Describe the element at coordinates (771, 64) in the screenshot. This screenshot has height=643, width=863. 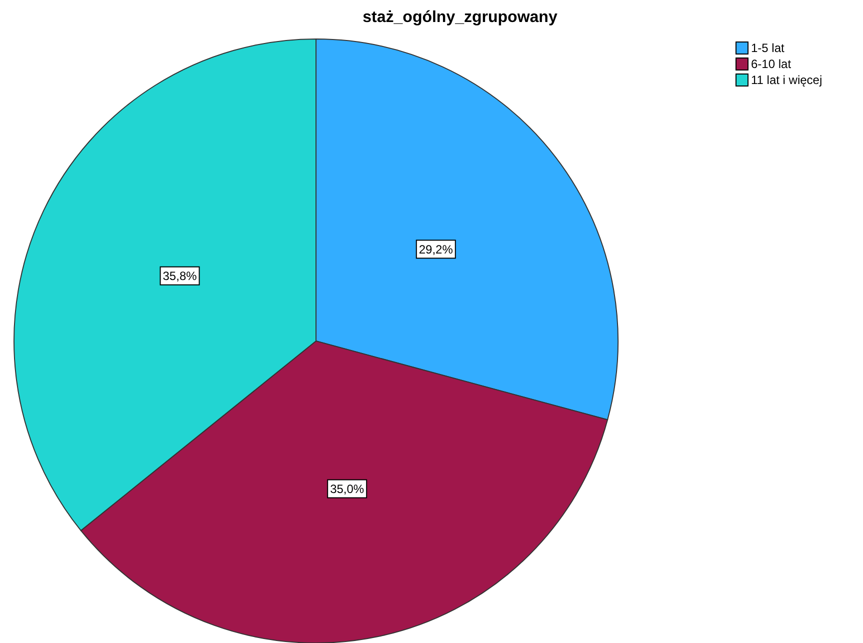
I see `legend-label: 6-10 lat` at that location.